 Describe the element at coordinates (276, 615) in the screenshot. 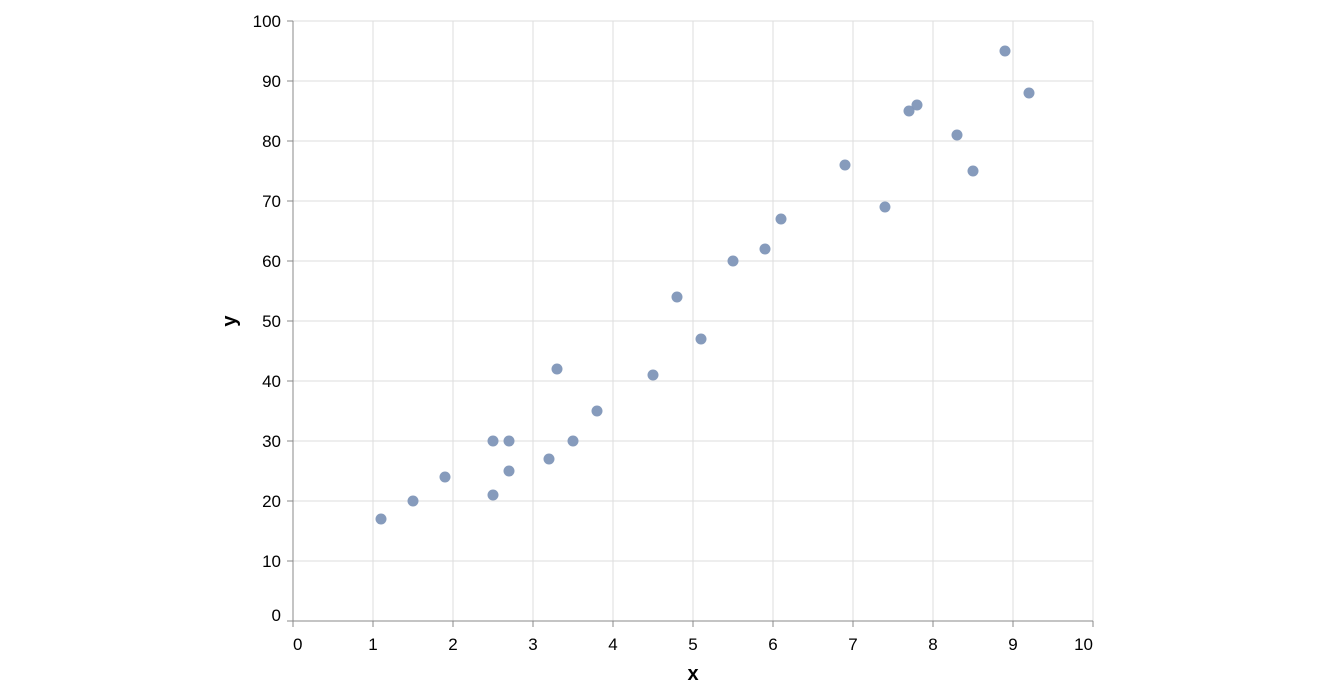

I see `y-tick-label: 0` at that location.